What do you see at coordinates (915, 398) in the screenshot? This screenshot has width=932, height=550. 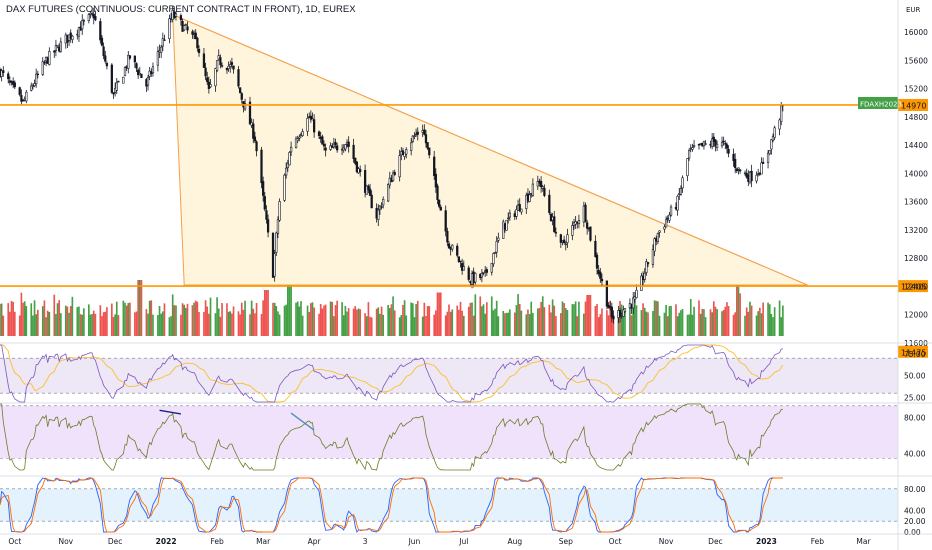 I see `rsi-tick-label: 25.00` at bounding box center [915, 398].